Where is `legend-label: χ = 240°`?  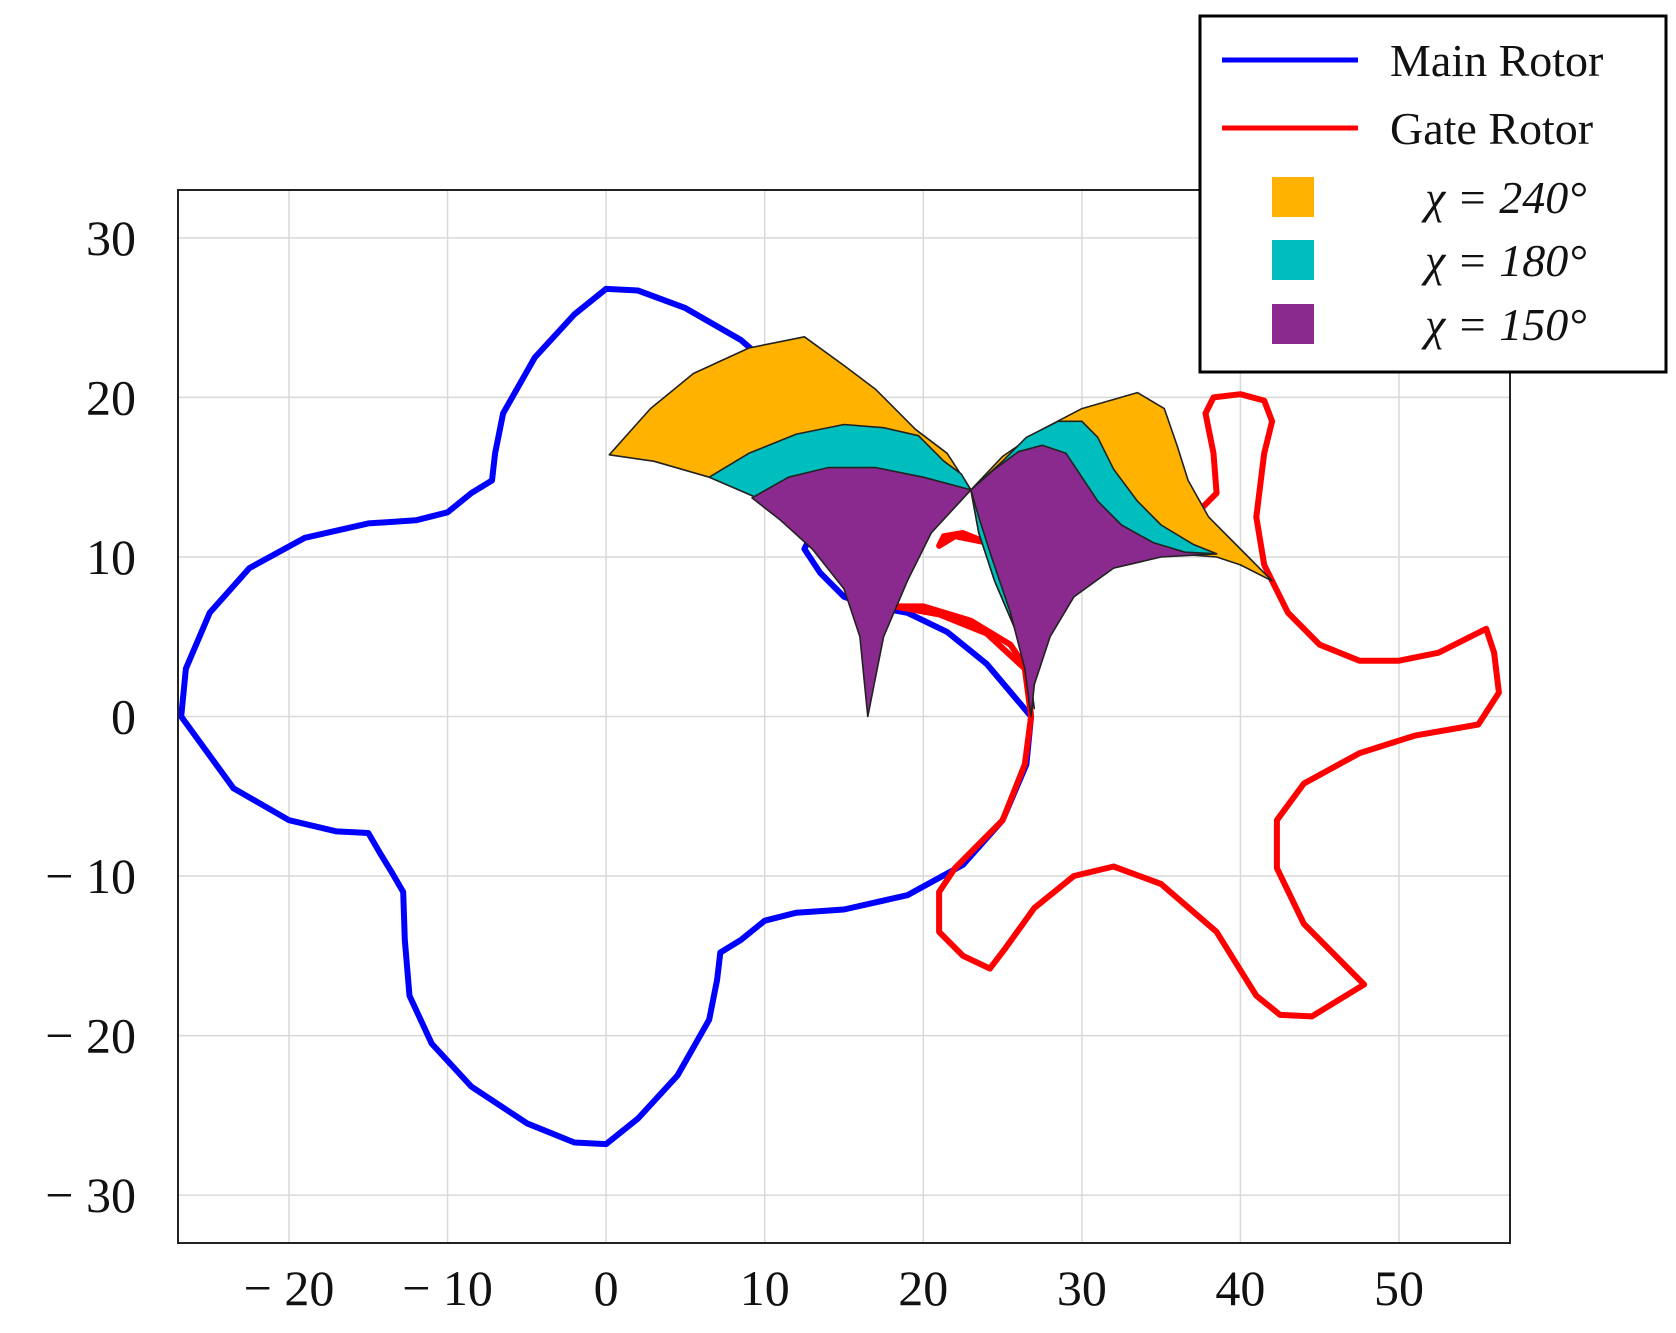
legend-label: χ = 240° is located at coordinates (1504, 197).